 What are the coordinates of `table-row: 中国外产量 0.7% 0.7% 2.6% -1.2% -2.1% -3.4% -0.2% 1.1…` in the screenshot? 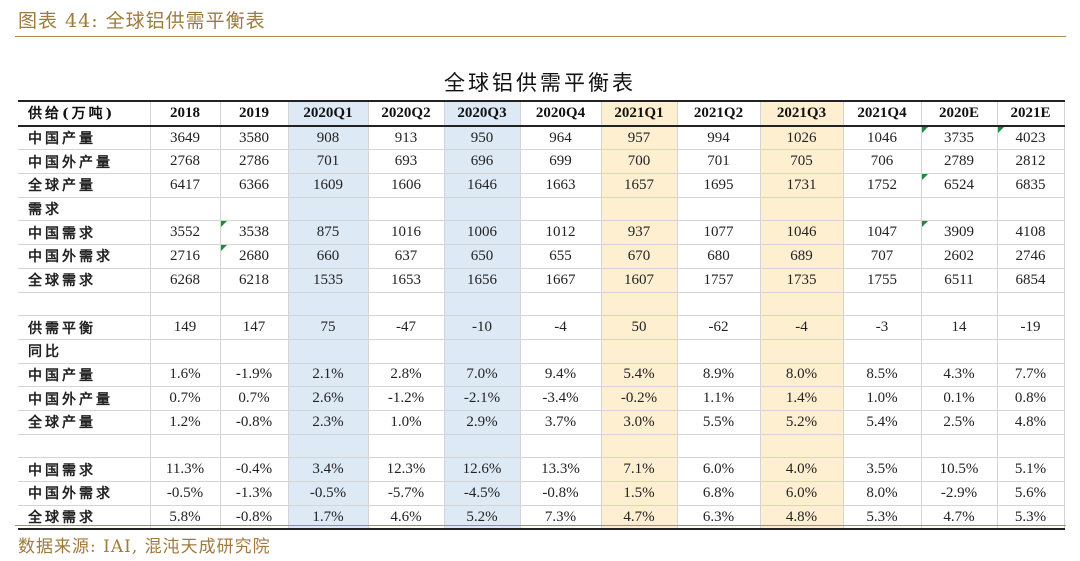 It's located at (541, 398).